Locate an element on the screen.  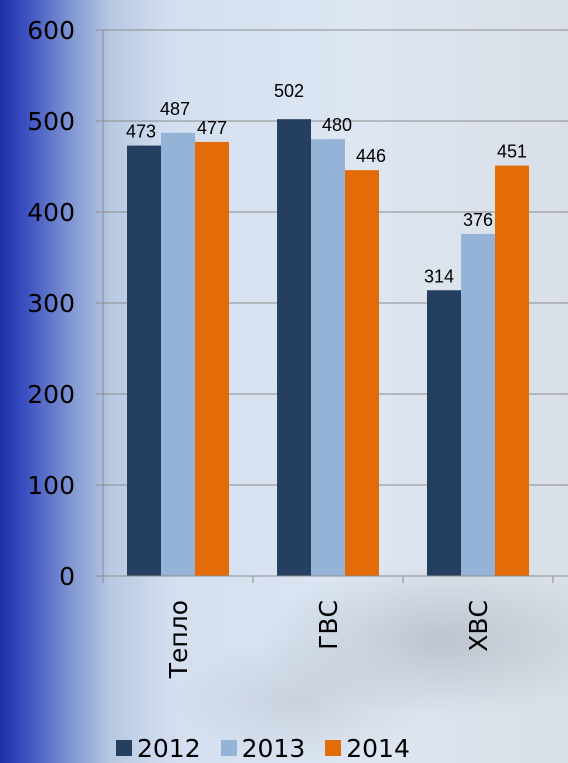
y-axis: 0 100 200 300 400 500 600 is located at coordinates (65, 303).